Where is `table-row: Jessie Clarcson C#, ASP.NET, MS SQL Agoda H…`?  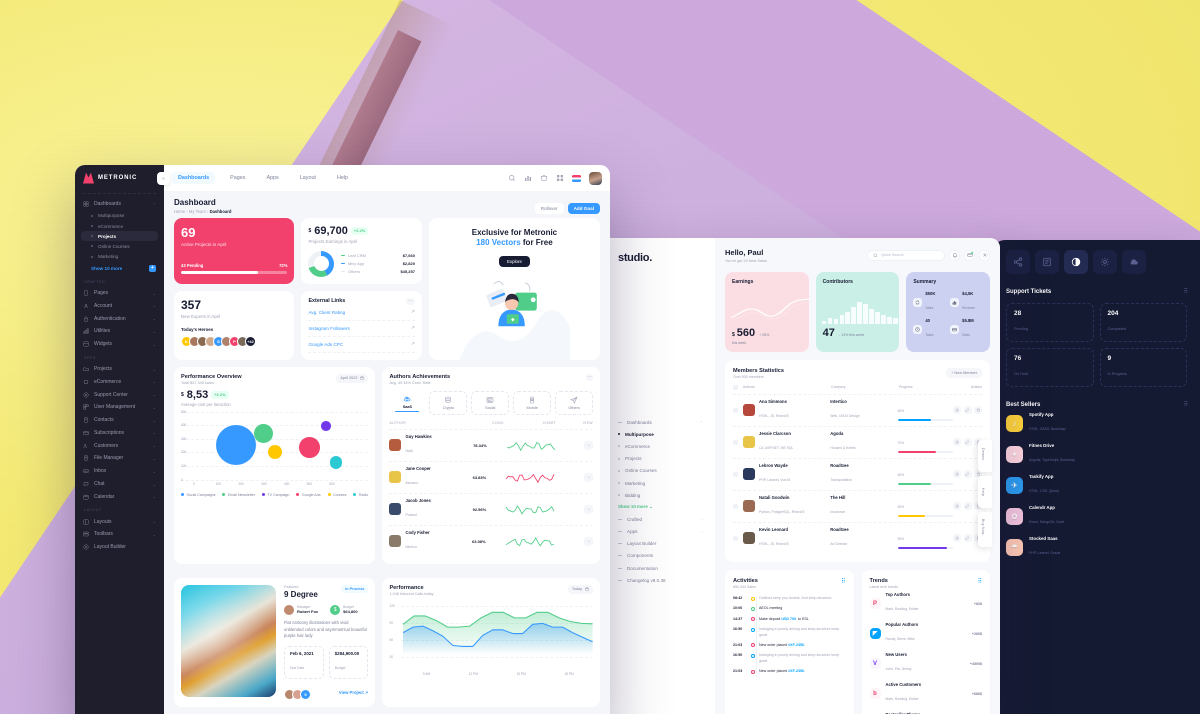
table-row: Jessie Clarcson C#, ASP.NET, MS SQL Agoda H… is located at coordinates (857, 441).